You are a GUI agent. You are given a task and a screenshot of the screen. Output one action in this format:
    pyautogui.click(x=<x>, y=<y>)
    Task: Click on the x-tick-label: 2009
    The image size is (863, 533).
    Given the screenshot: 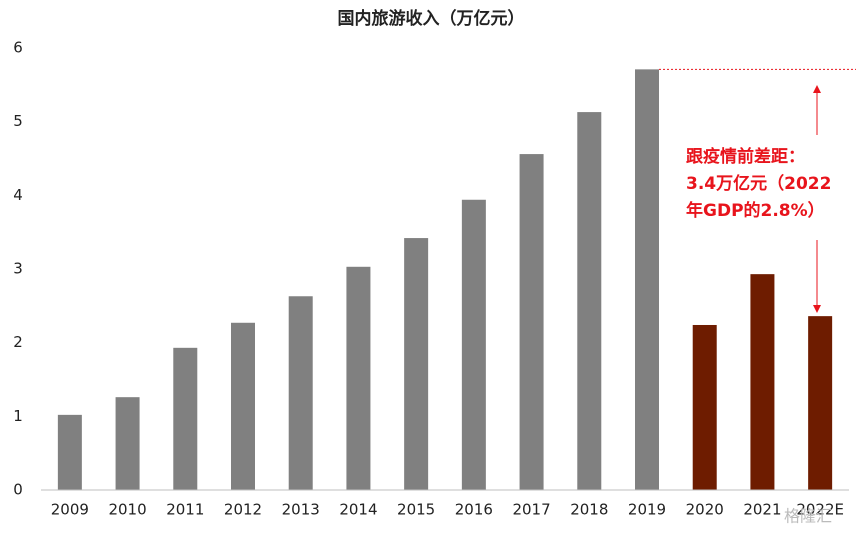 What is the action you would take?
    pyautogui.click(x=70, y=510)
    